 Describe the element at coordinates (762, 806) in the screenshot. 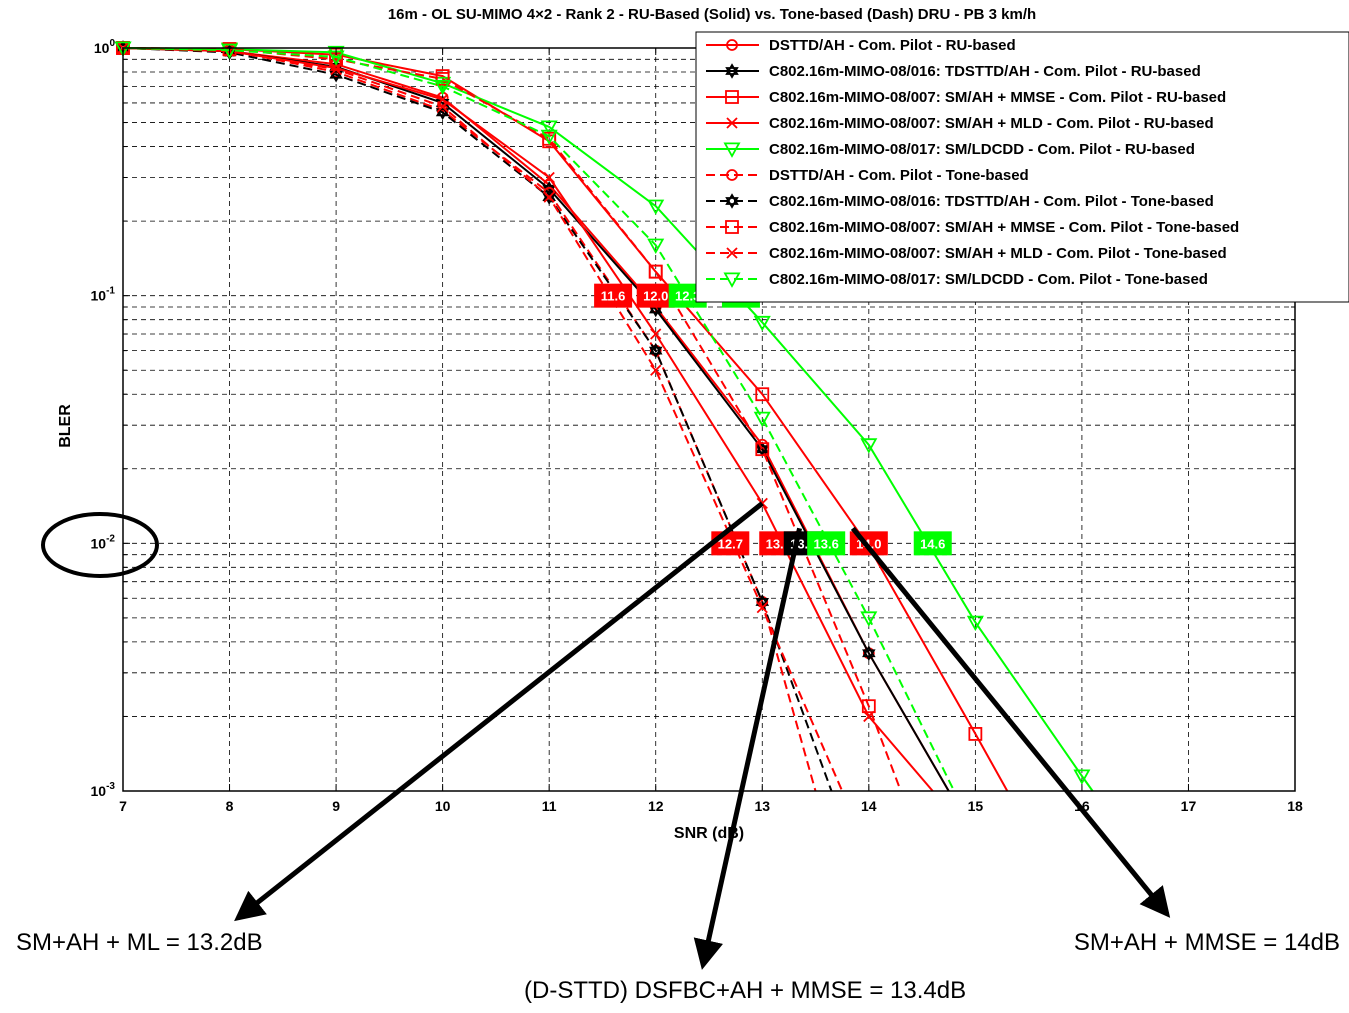

I see `x-tick-label: 13` at that location.